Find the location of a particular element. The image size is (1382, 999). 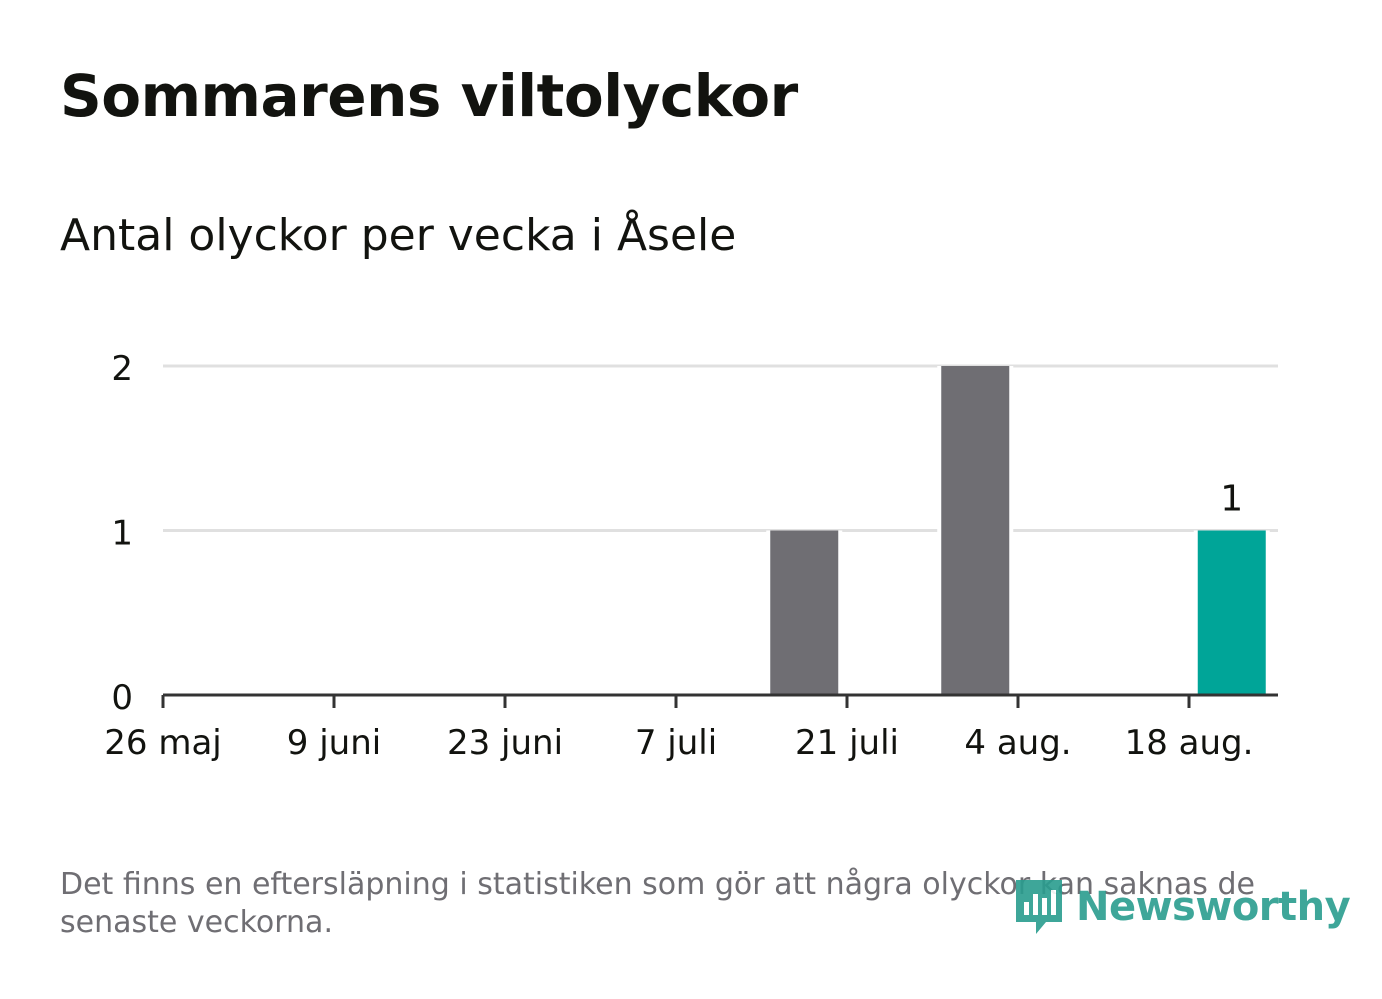

chart-title: Sommarens viltolyckor is located at coordinates (429, 96).